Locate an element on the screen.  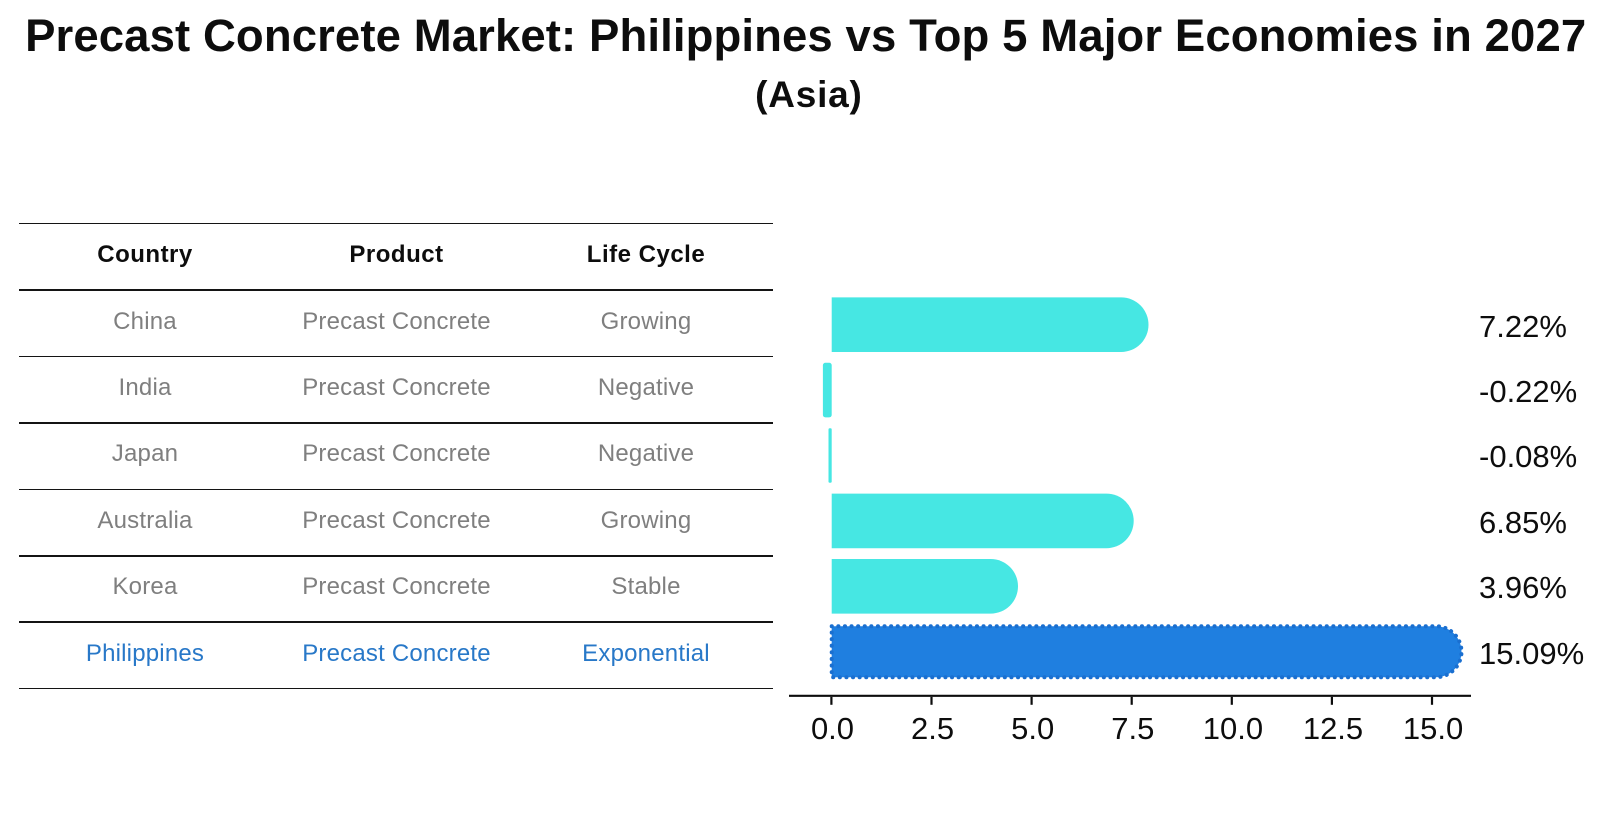
svg-text: 15.0 is located at coordinates (1433, 728).